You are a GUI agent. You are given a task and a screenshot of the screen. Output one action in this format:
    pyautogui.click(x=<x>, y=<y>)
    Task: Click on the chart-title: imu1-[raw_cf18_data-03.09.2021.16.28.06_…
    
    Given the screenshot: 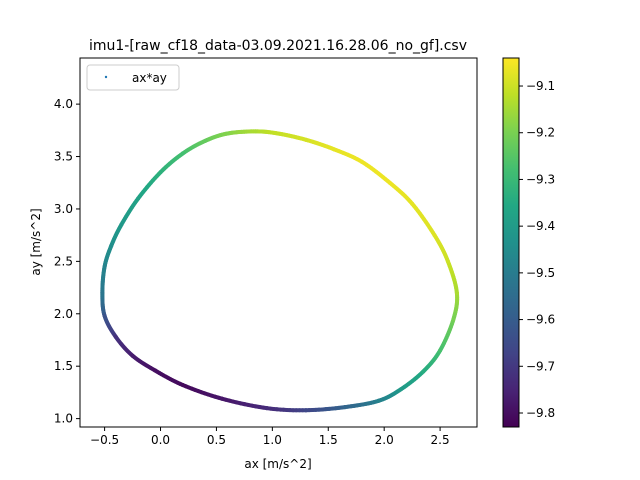 What is the action you would take?
    pyautogui.click(x=278, y=46)
    